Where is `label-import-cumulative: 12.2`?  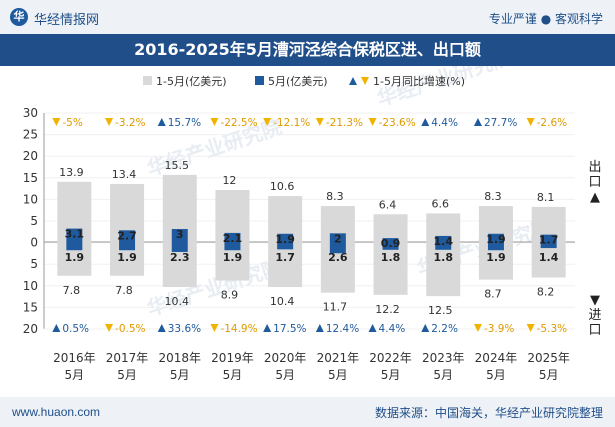 label-import-cumulative: 12.2 is located at coordinates (387, 309).